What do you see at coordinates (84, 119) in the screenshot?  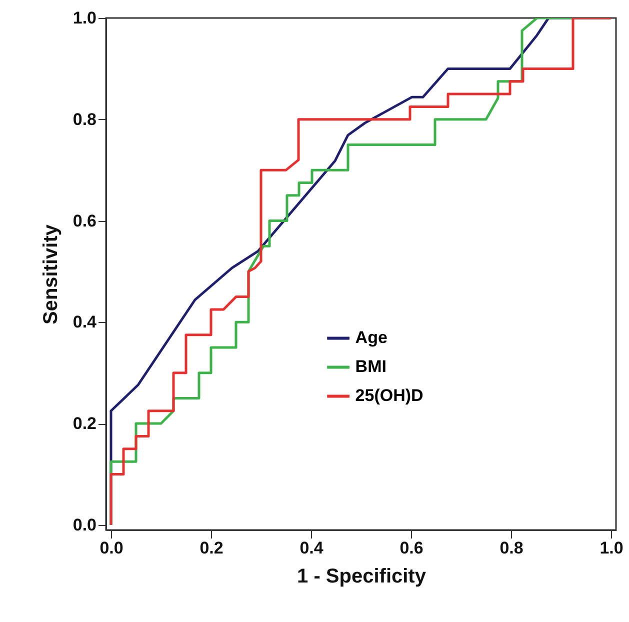 I see `y-tick-label: 0.8` at bounding box center [84, 119].